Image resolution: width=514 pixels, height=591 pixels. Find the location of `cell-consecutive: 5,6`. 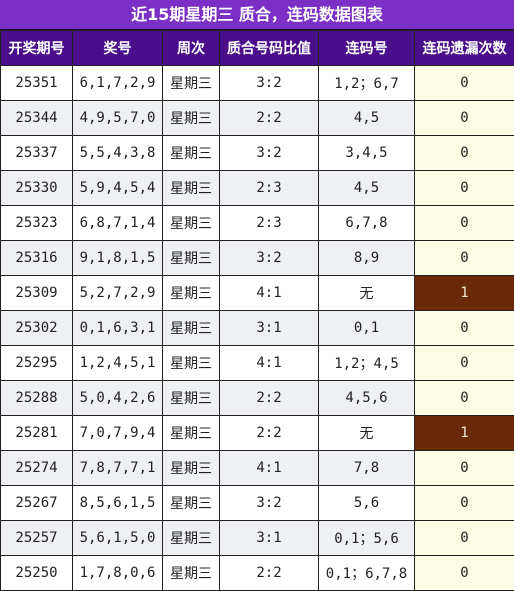

cell-consecutive: 5,6 is located at coordinates (367, 503).